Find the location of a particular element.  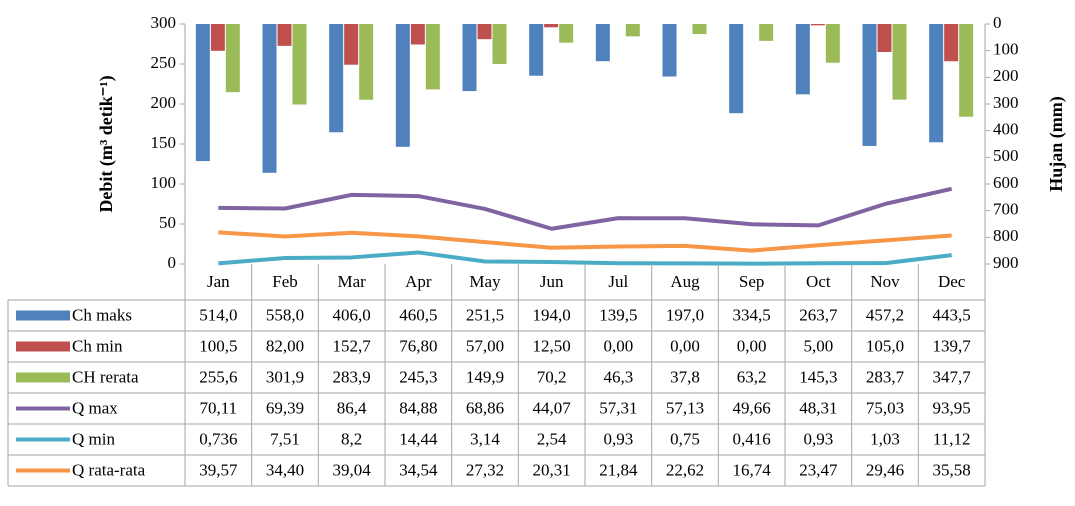

table-cell: 347,7 is located at coordinates (952, 376).